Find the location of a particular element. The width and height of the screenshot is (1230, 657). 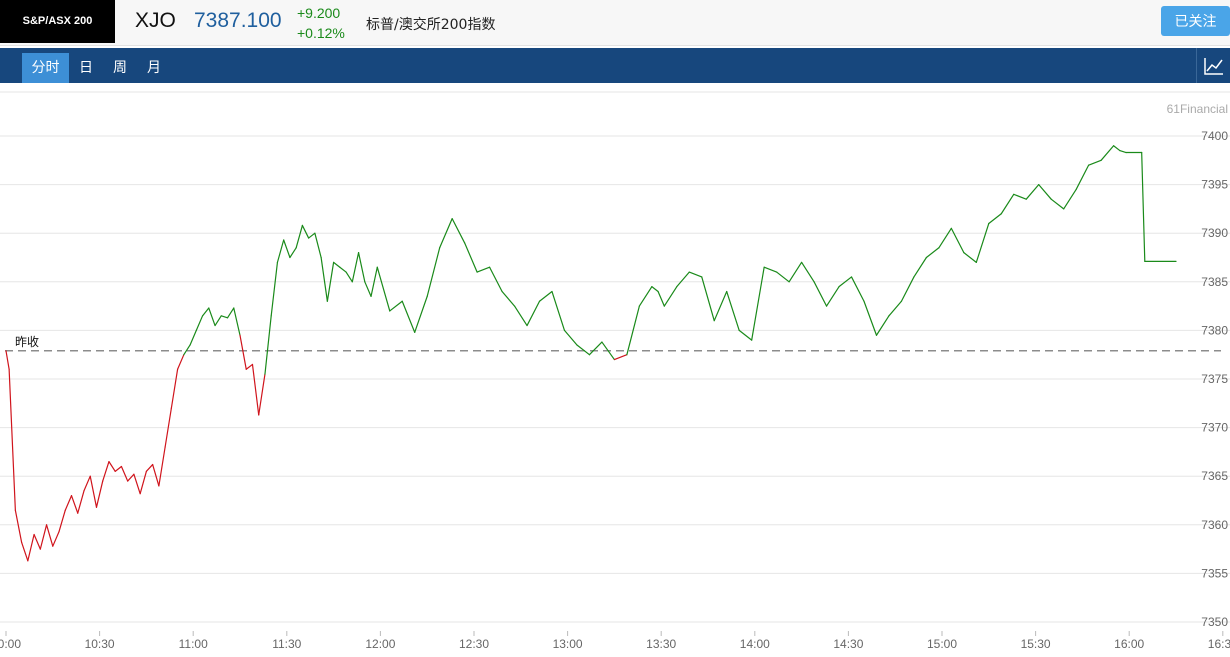

y-tick-label: 7355 is located at coordinates (1214, 573).